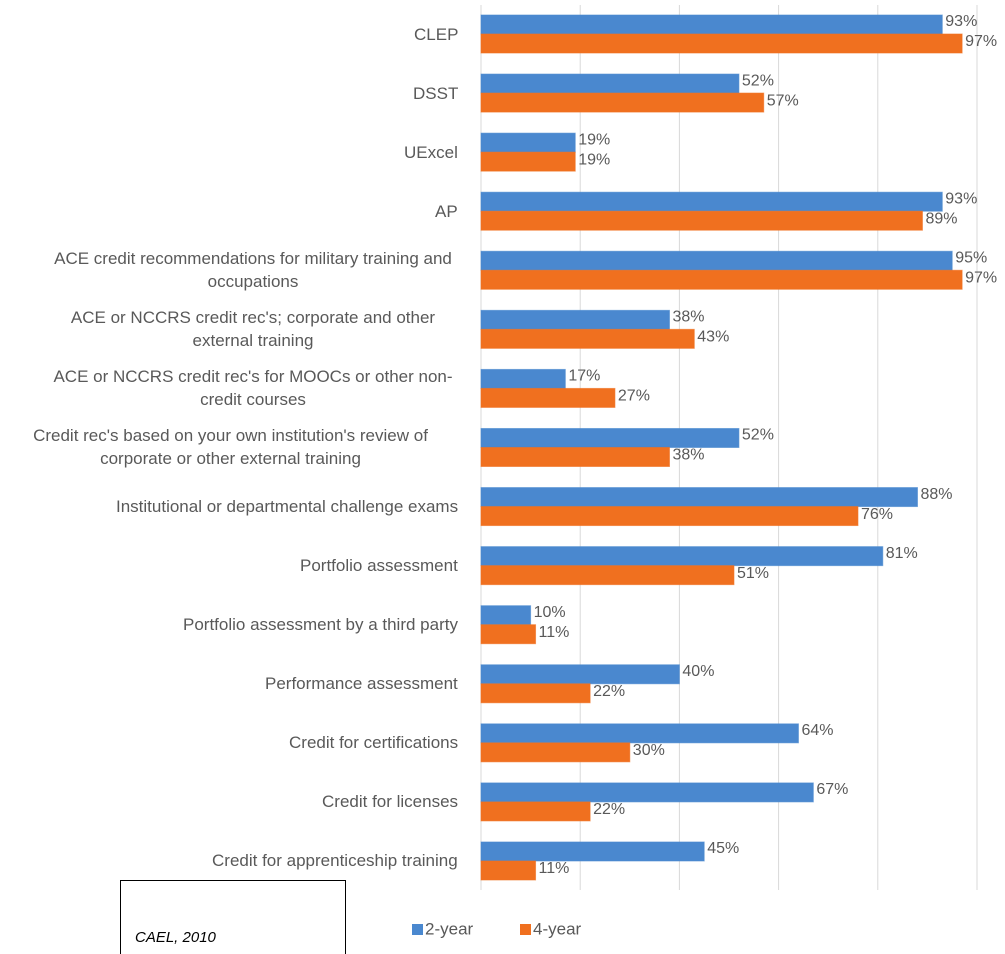 The height and width of the screenshot is (954, 1005). What do you see at coordinates (634, 396) in the screenshot?
I see `value-label: 27%` at bounding box center [634, 396].